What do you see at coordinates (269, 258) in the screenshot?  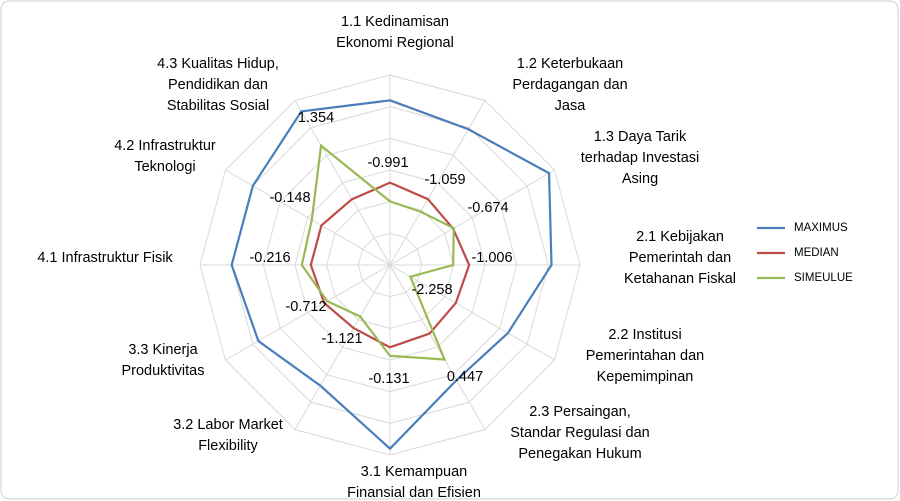 I see `data-label: -0.216` at bounding box center [269, 258].